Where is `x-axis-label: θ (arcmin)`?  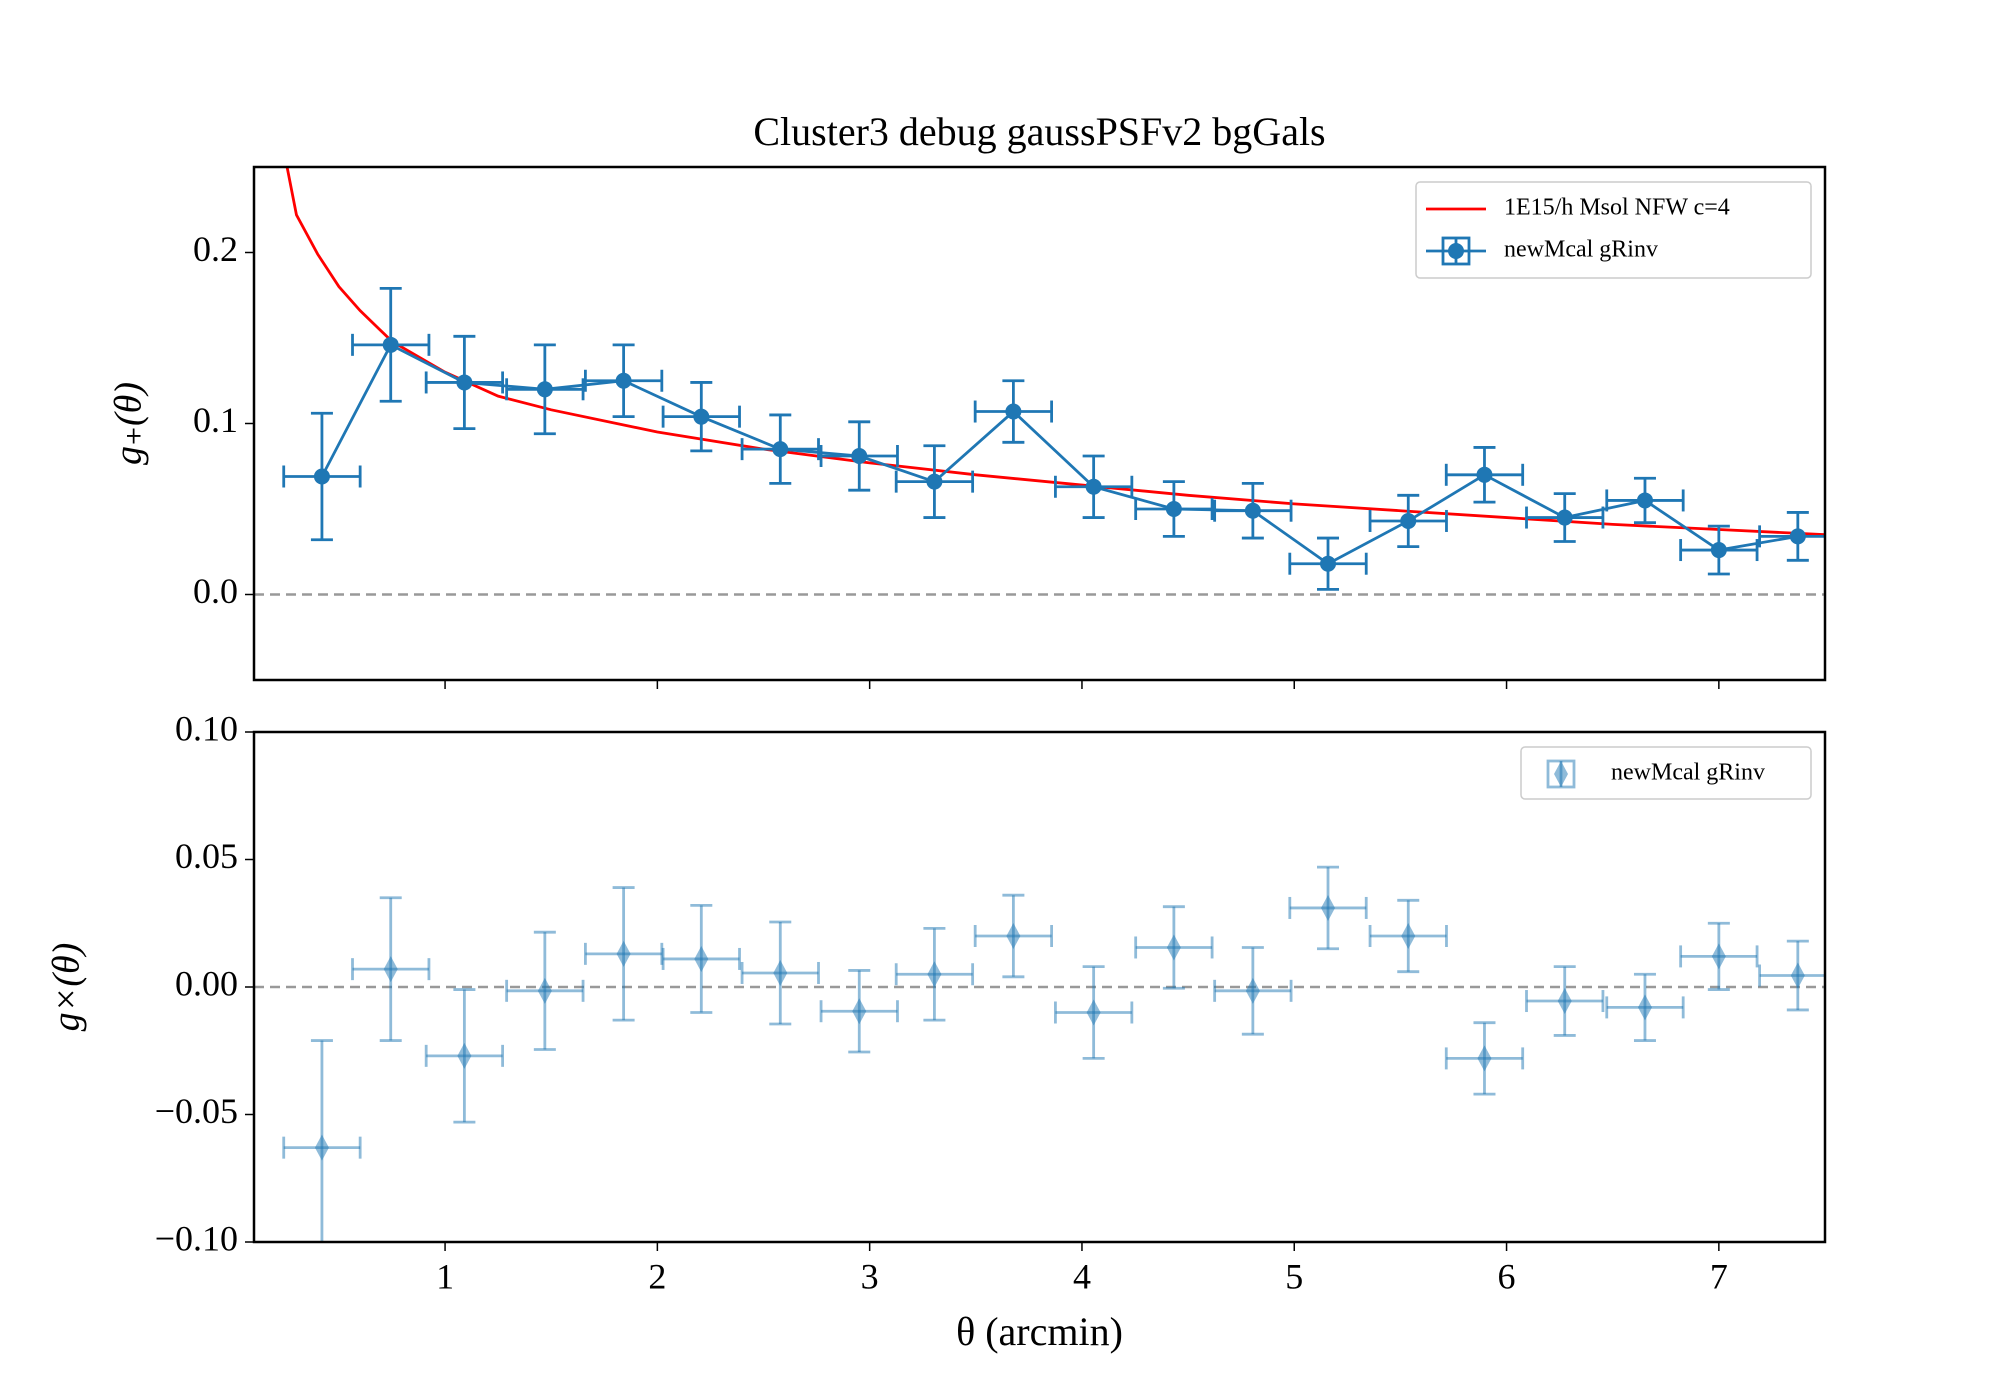 x-axis-label: θ (arcmin) is located at coordinates (1039, 1331).